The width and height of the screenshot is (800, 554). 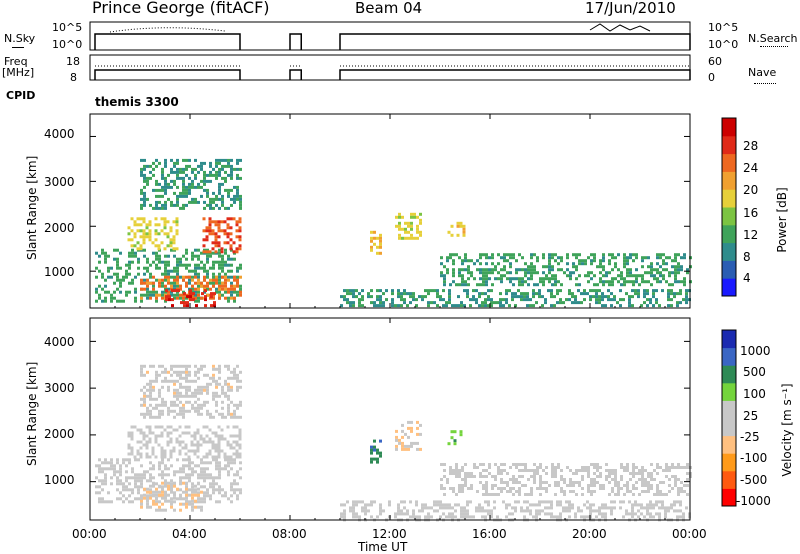 What do you see at coordinates (762, 72) in the screenshot?
I see `nave-label: Nave` at bounding box center [762, 72].